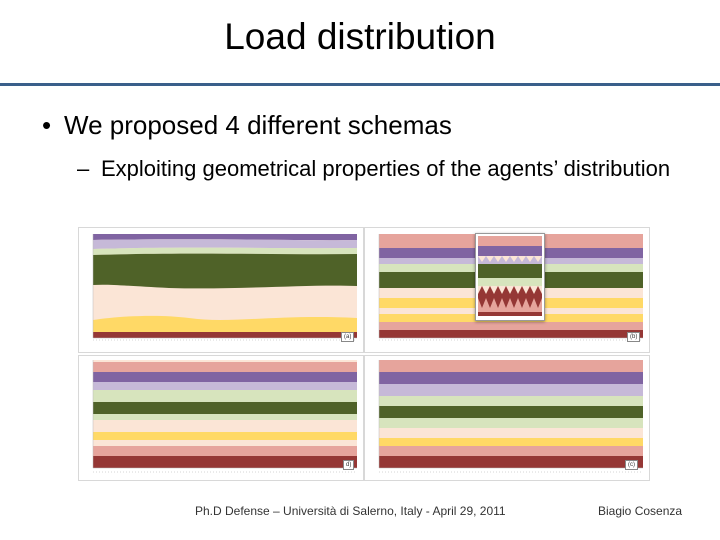  Describe the element at coordinates (631, 465) in the screenshot. I see `panel-label: (c)` at that location.